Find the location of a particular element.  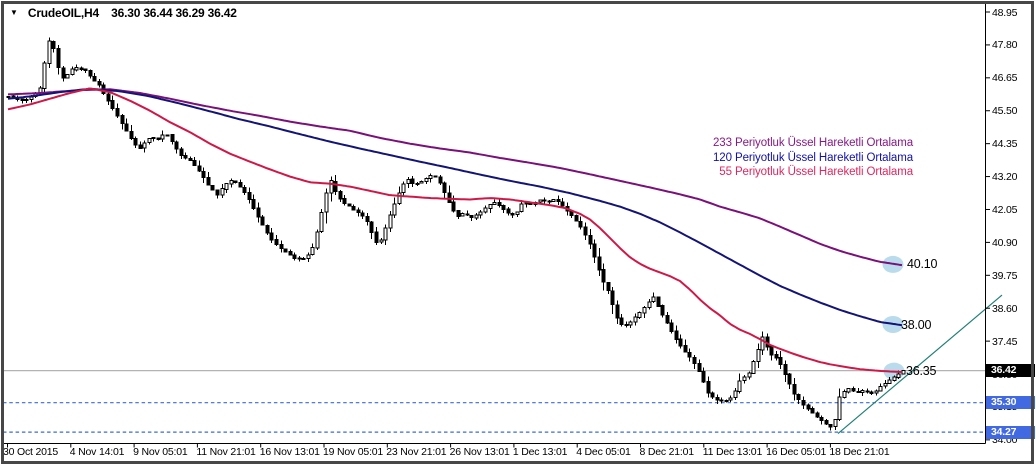

ema-value-label: 40.10 is located at coordinates (922, 264).